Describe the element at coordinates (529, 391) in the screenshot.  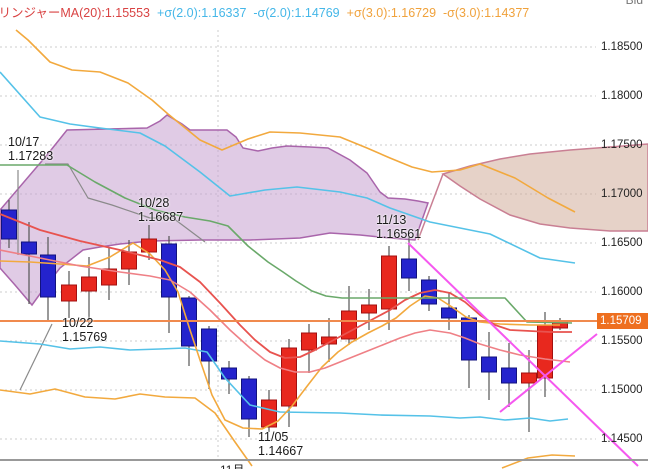
I see `candle-11/24` at that location.